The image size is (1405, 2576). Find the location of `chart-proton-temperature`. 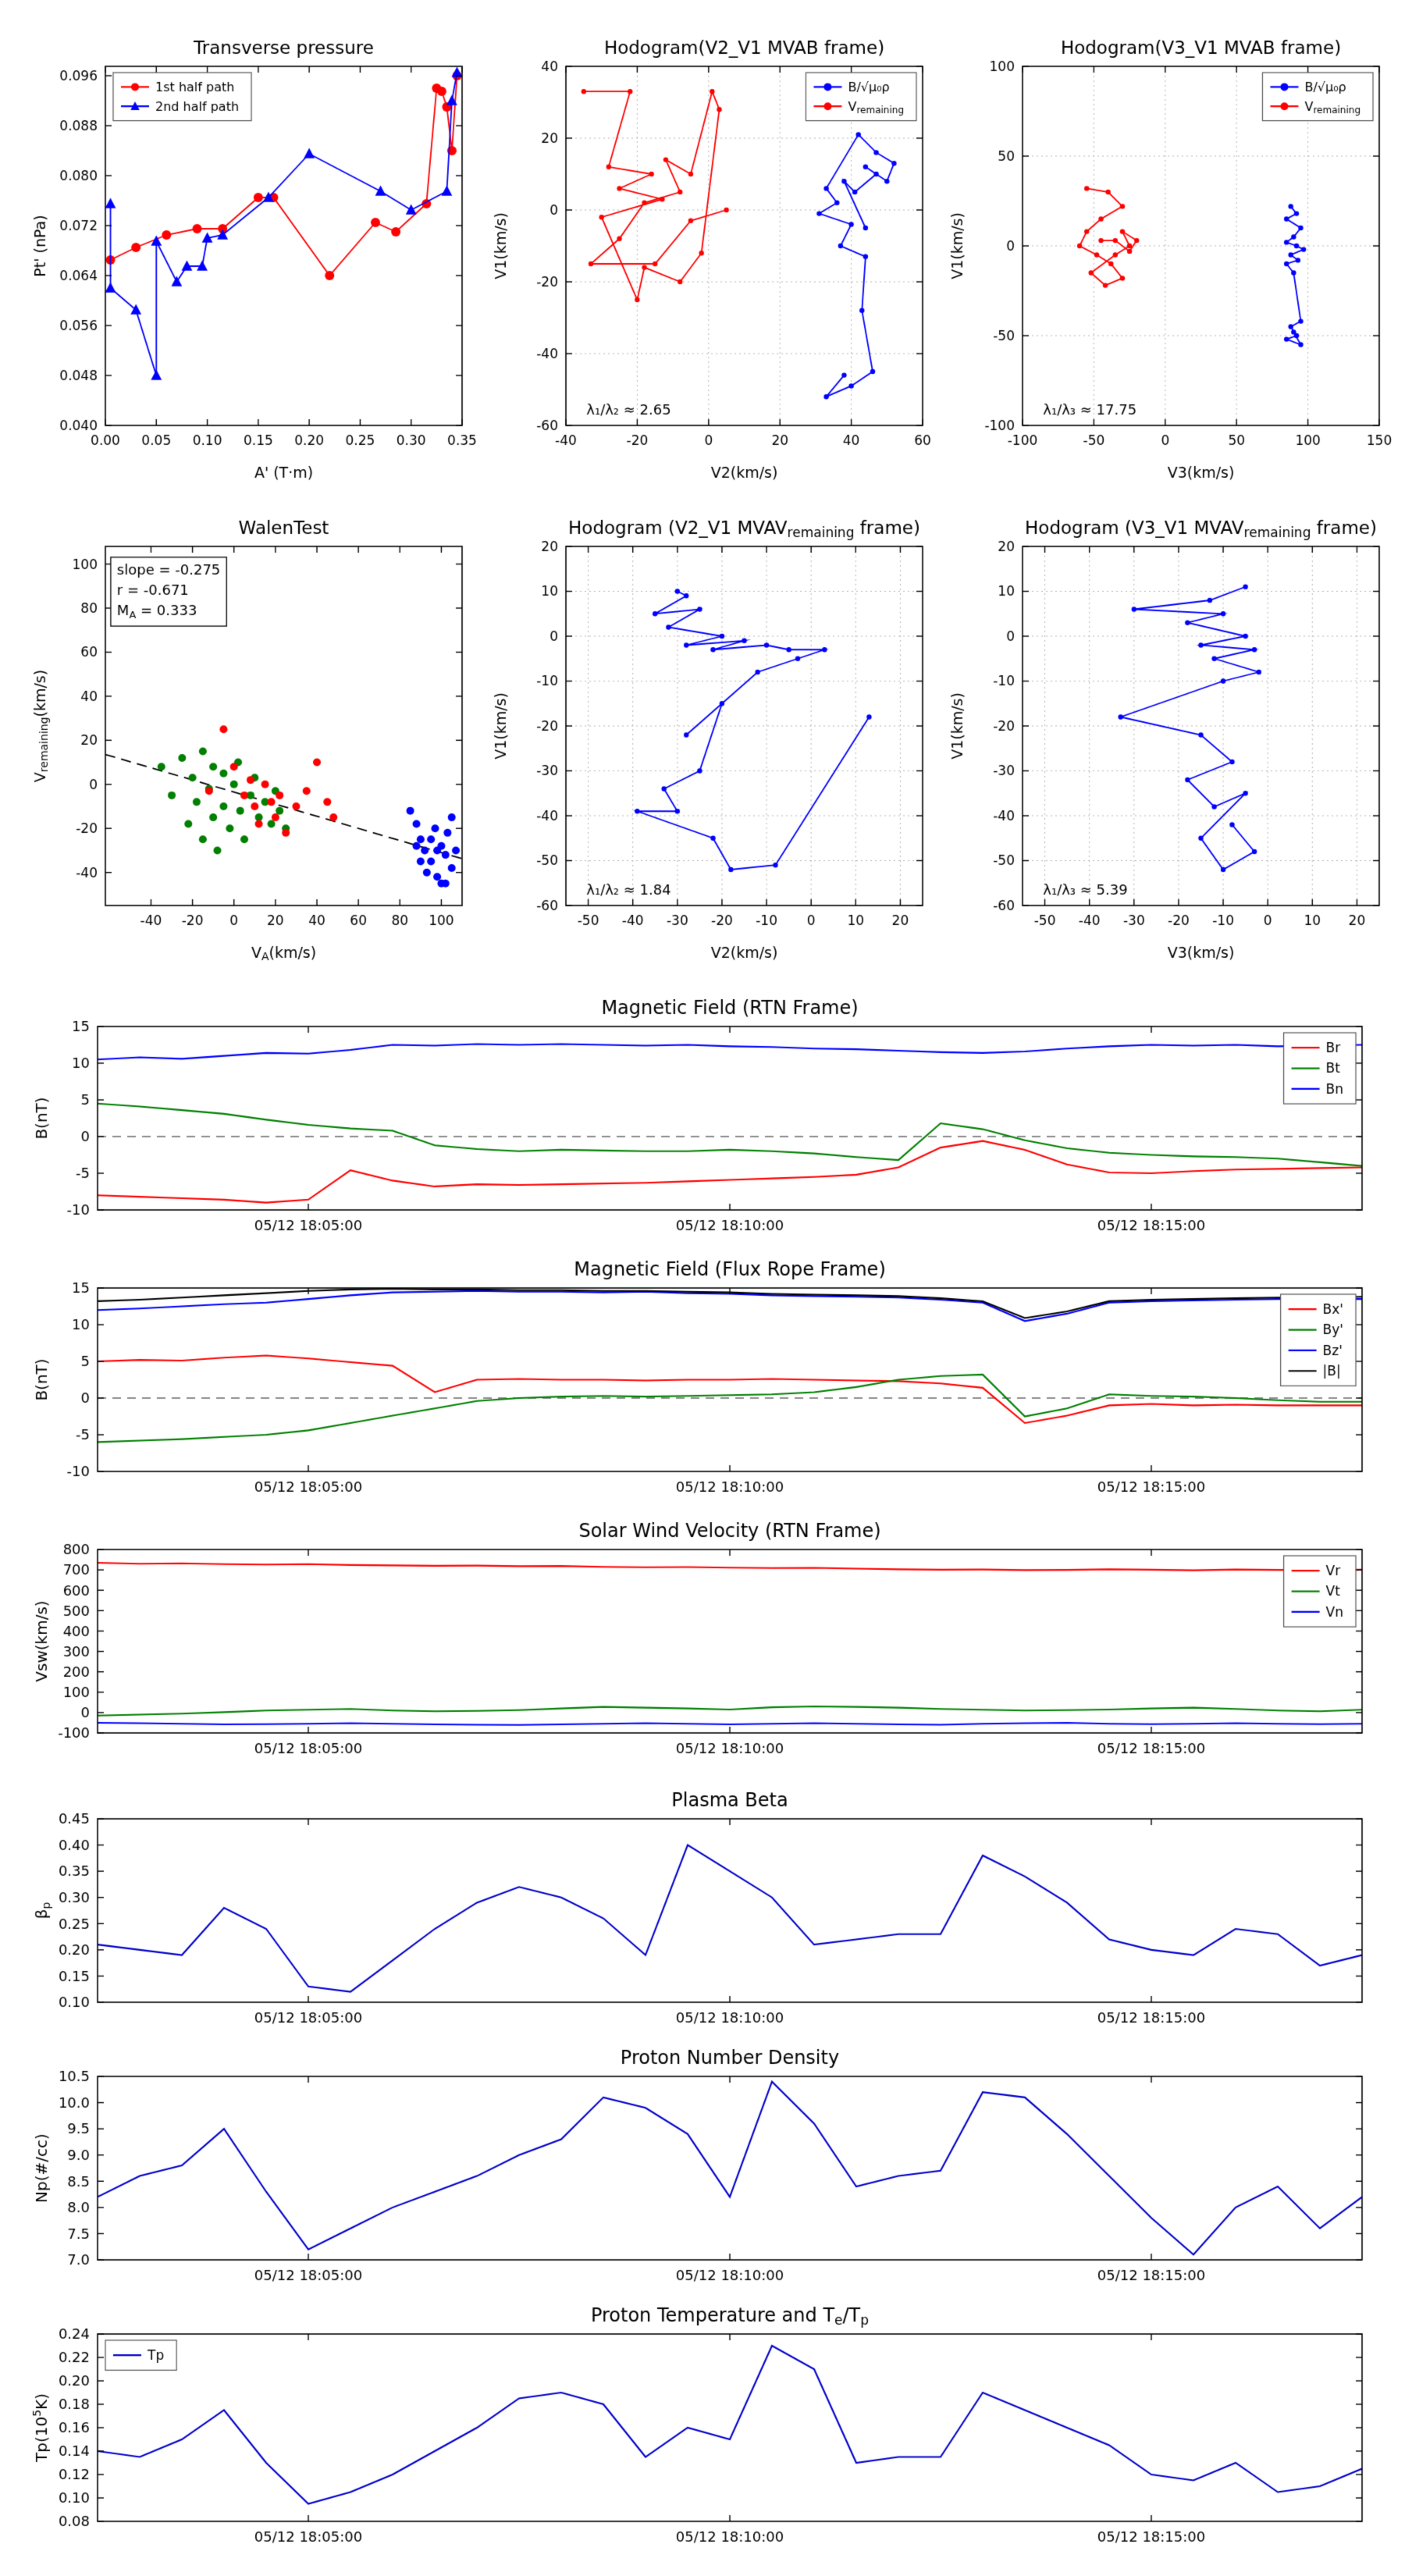

chart-proton-temperature is located at coordinates (703, 2429).